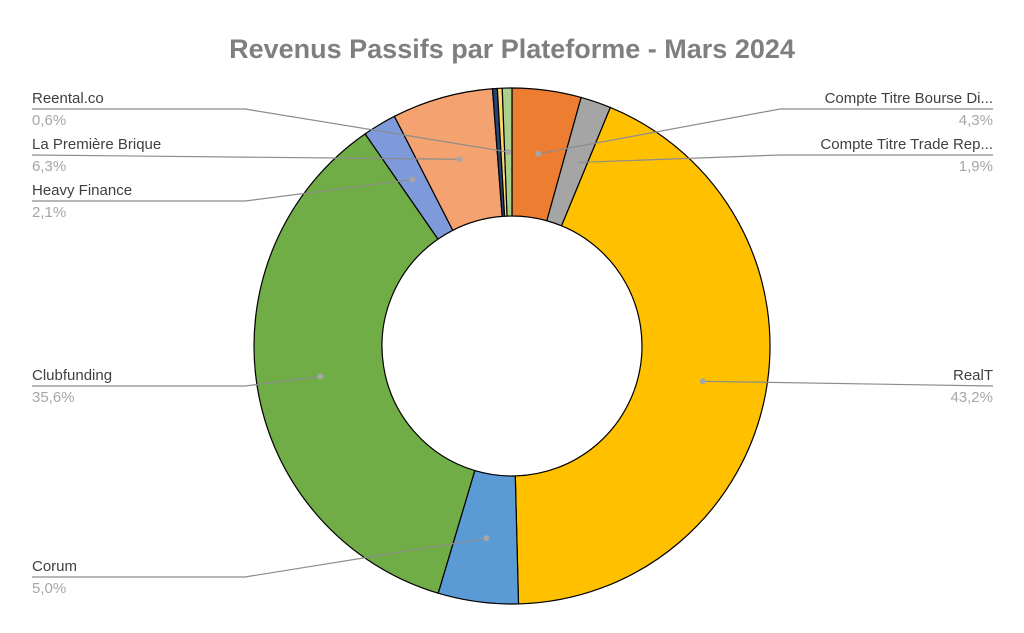  Describe the element at coordinates (49, 212) in the screenshot. I see `label-value-heavy-finance: 2,1%` at that location.